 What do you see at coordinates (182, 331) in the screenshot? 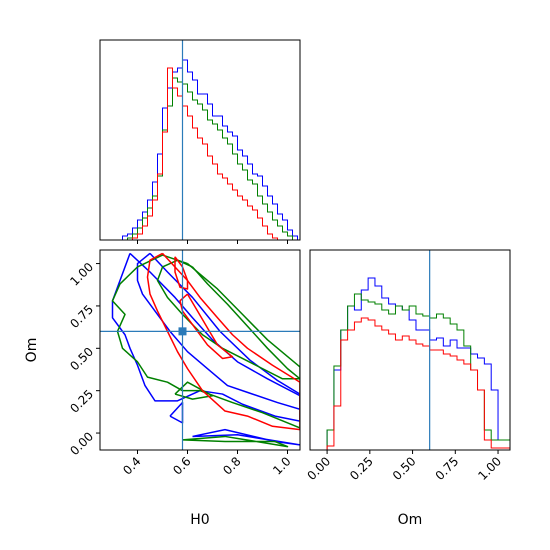
I see `truth-marker` at bounding box center [182, 331].